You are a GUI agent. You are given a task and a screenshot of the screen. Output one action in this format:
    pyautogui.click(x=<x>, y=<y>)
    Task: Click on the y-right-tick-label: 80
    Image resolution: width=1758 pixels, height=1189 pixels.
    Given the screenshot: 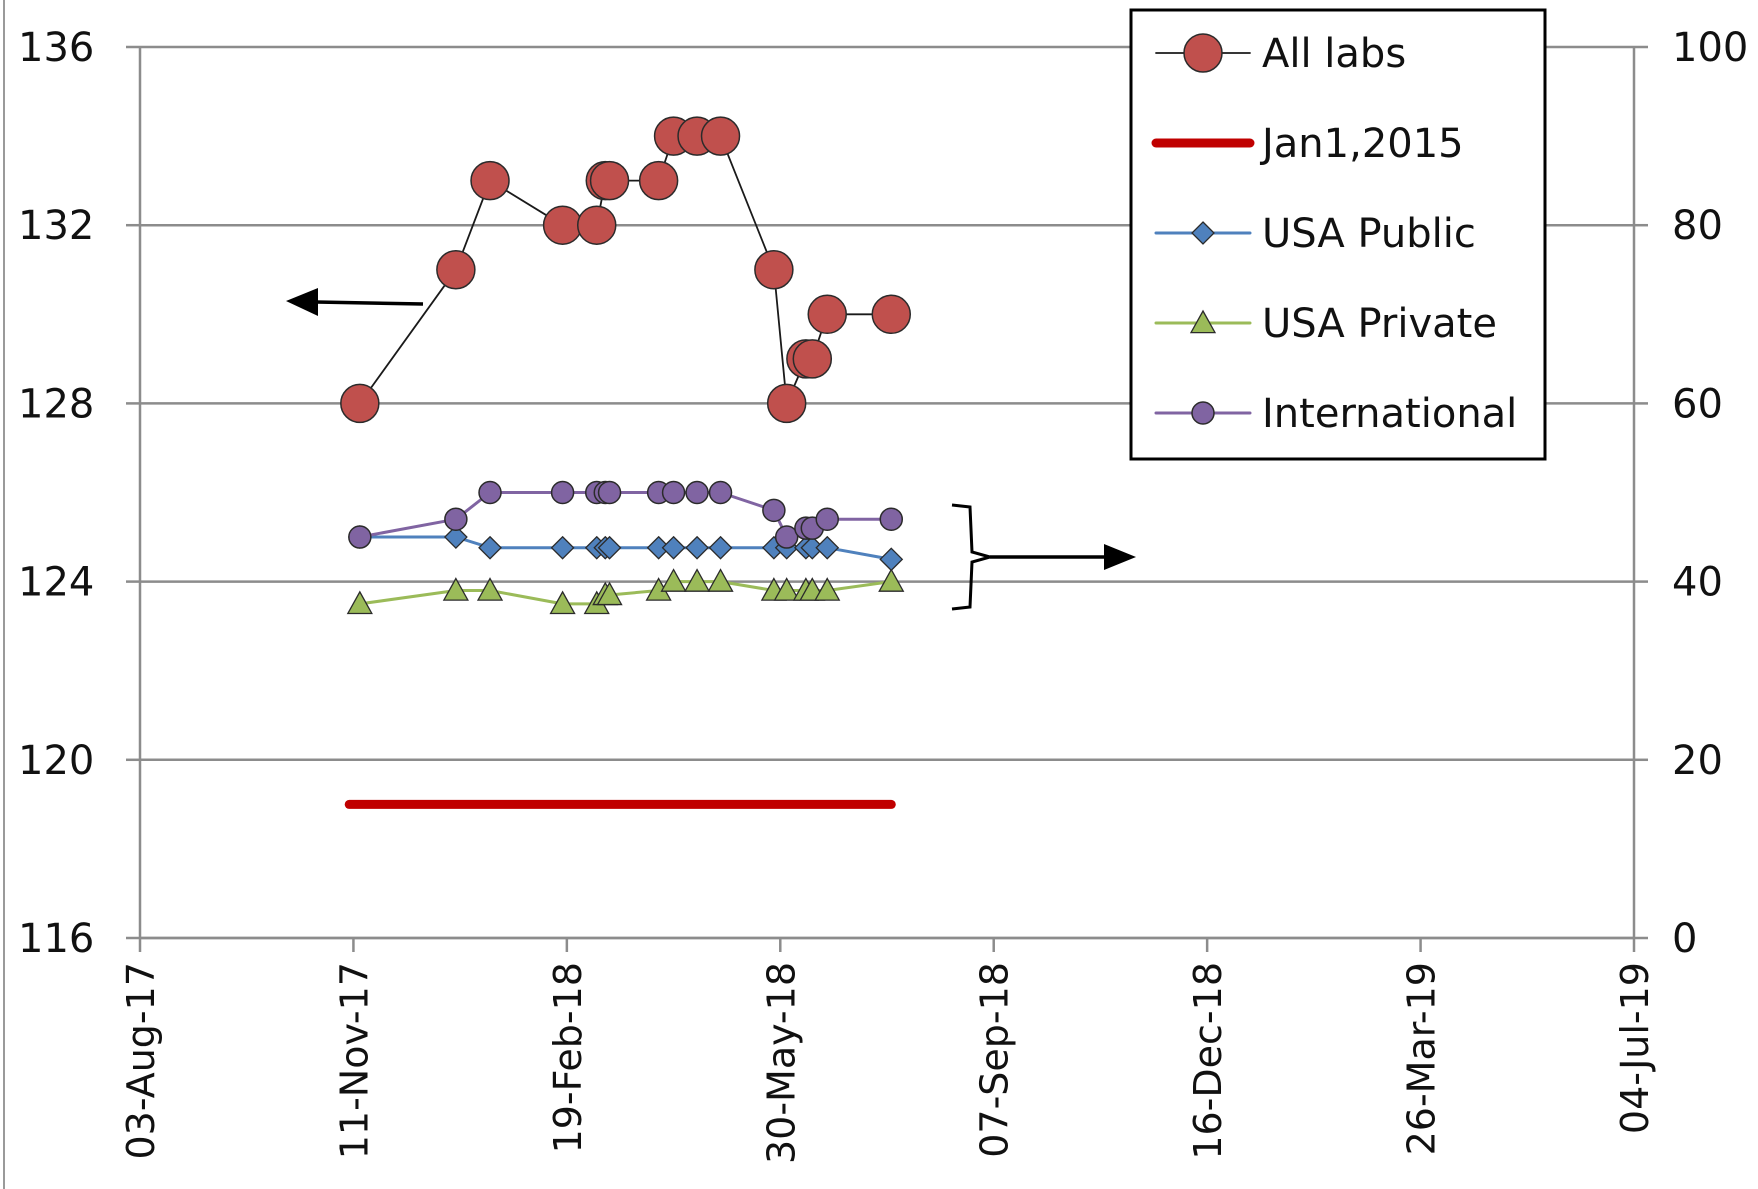 What is the action you would take?
    pyautogui.click(x=1697, y=226)
    